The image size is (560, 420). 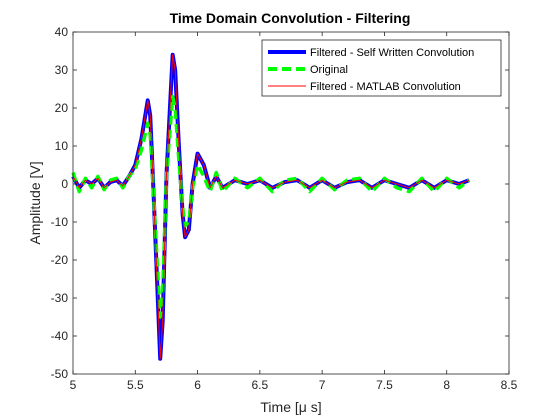 I want to click on y-tick-label: -40, so click(x=60, y=336).